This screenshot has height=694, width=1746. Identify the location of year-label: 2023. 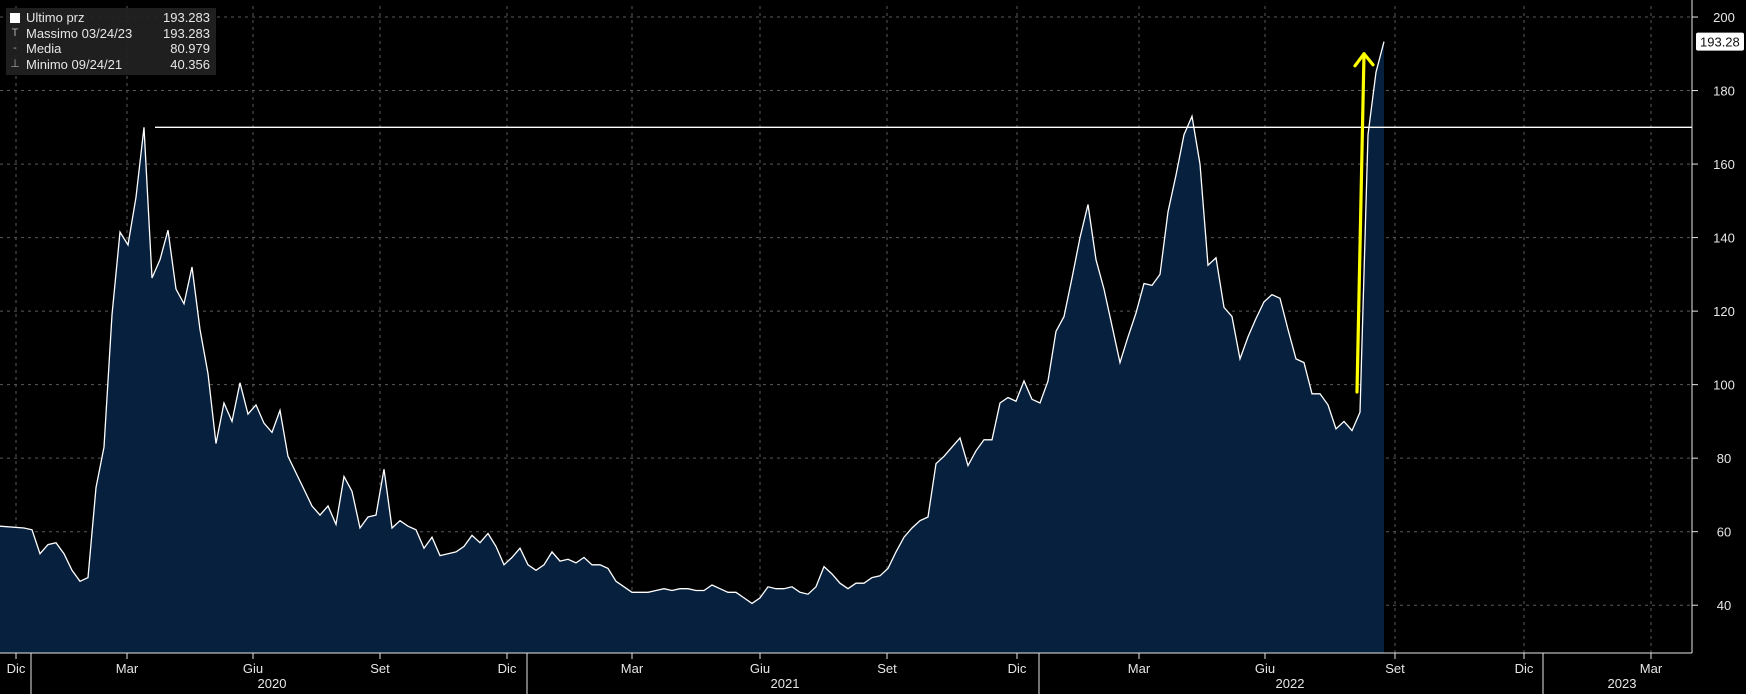
(1622, 683).